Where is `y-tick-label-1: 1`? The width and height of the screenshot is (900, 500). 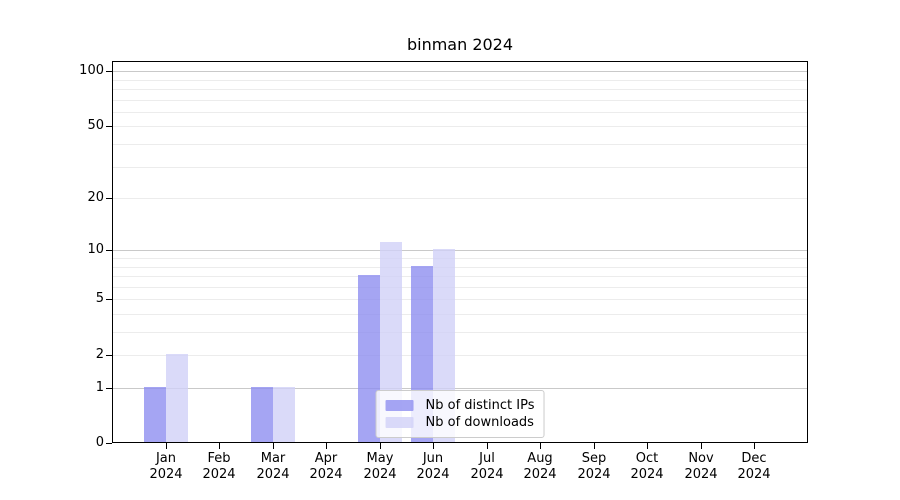
y-tick-label-1: 1 is located at coordinates (99, 387).